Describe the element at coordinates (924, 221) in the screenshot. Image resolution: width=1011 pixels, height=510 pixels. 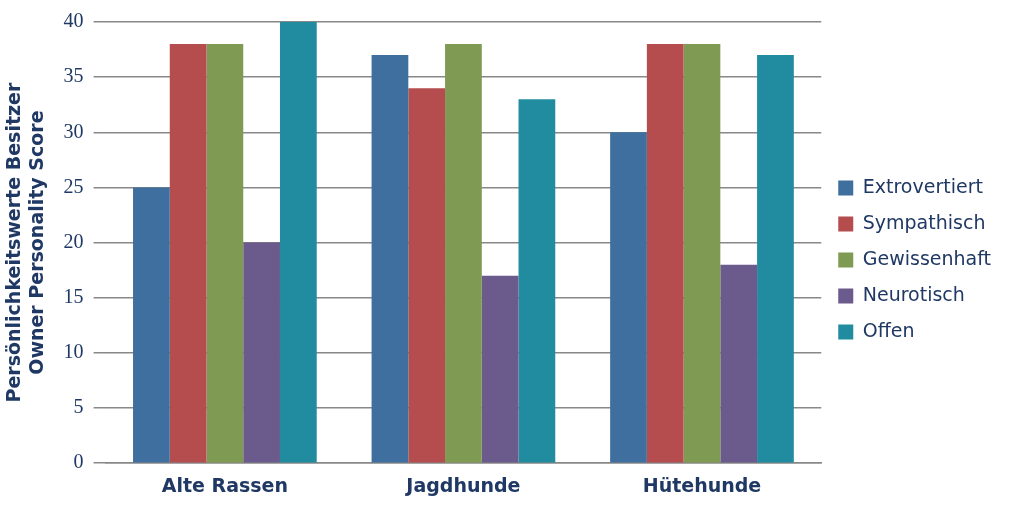
I see `legend-label: Sympathisch` at that location.